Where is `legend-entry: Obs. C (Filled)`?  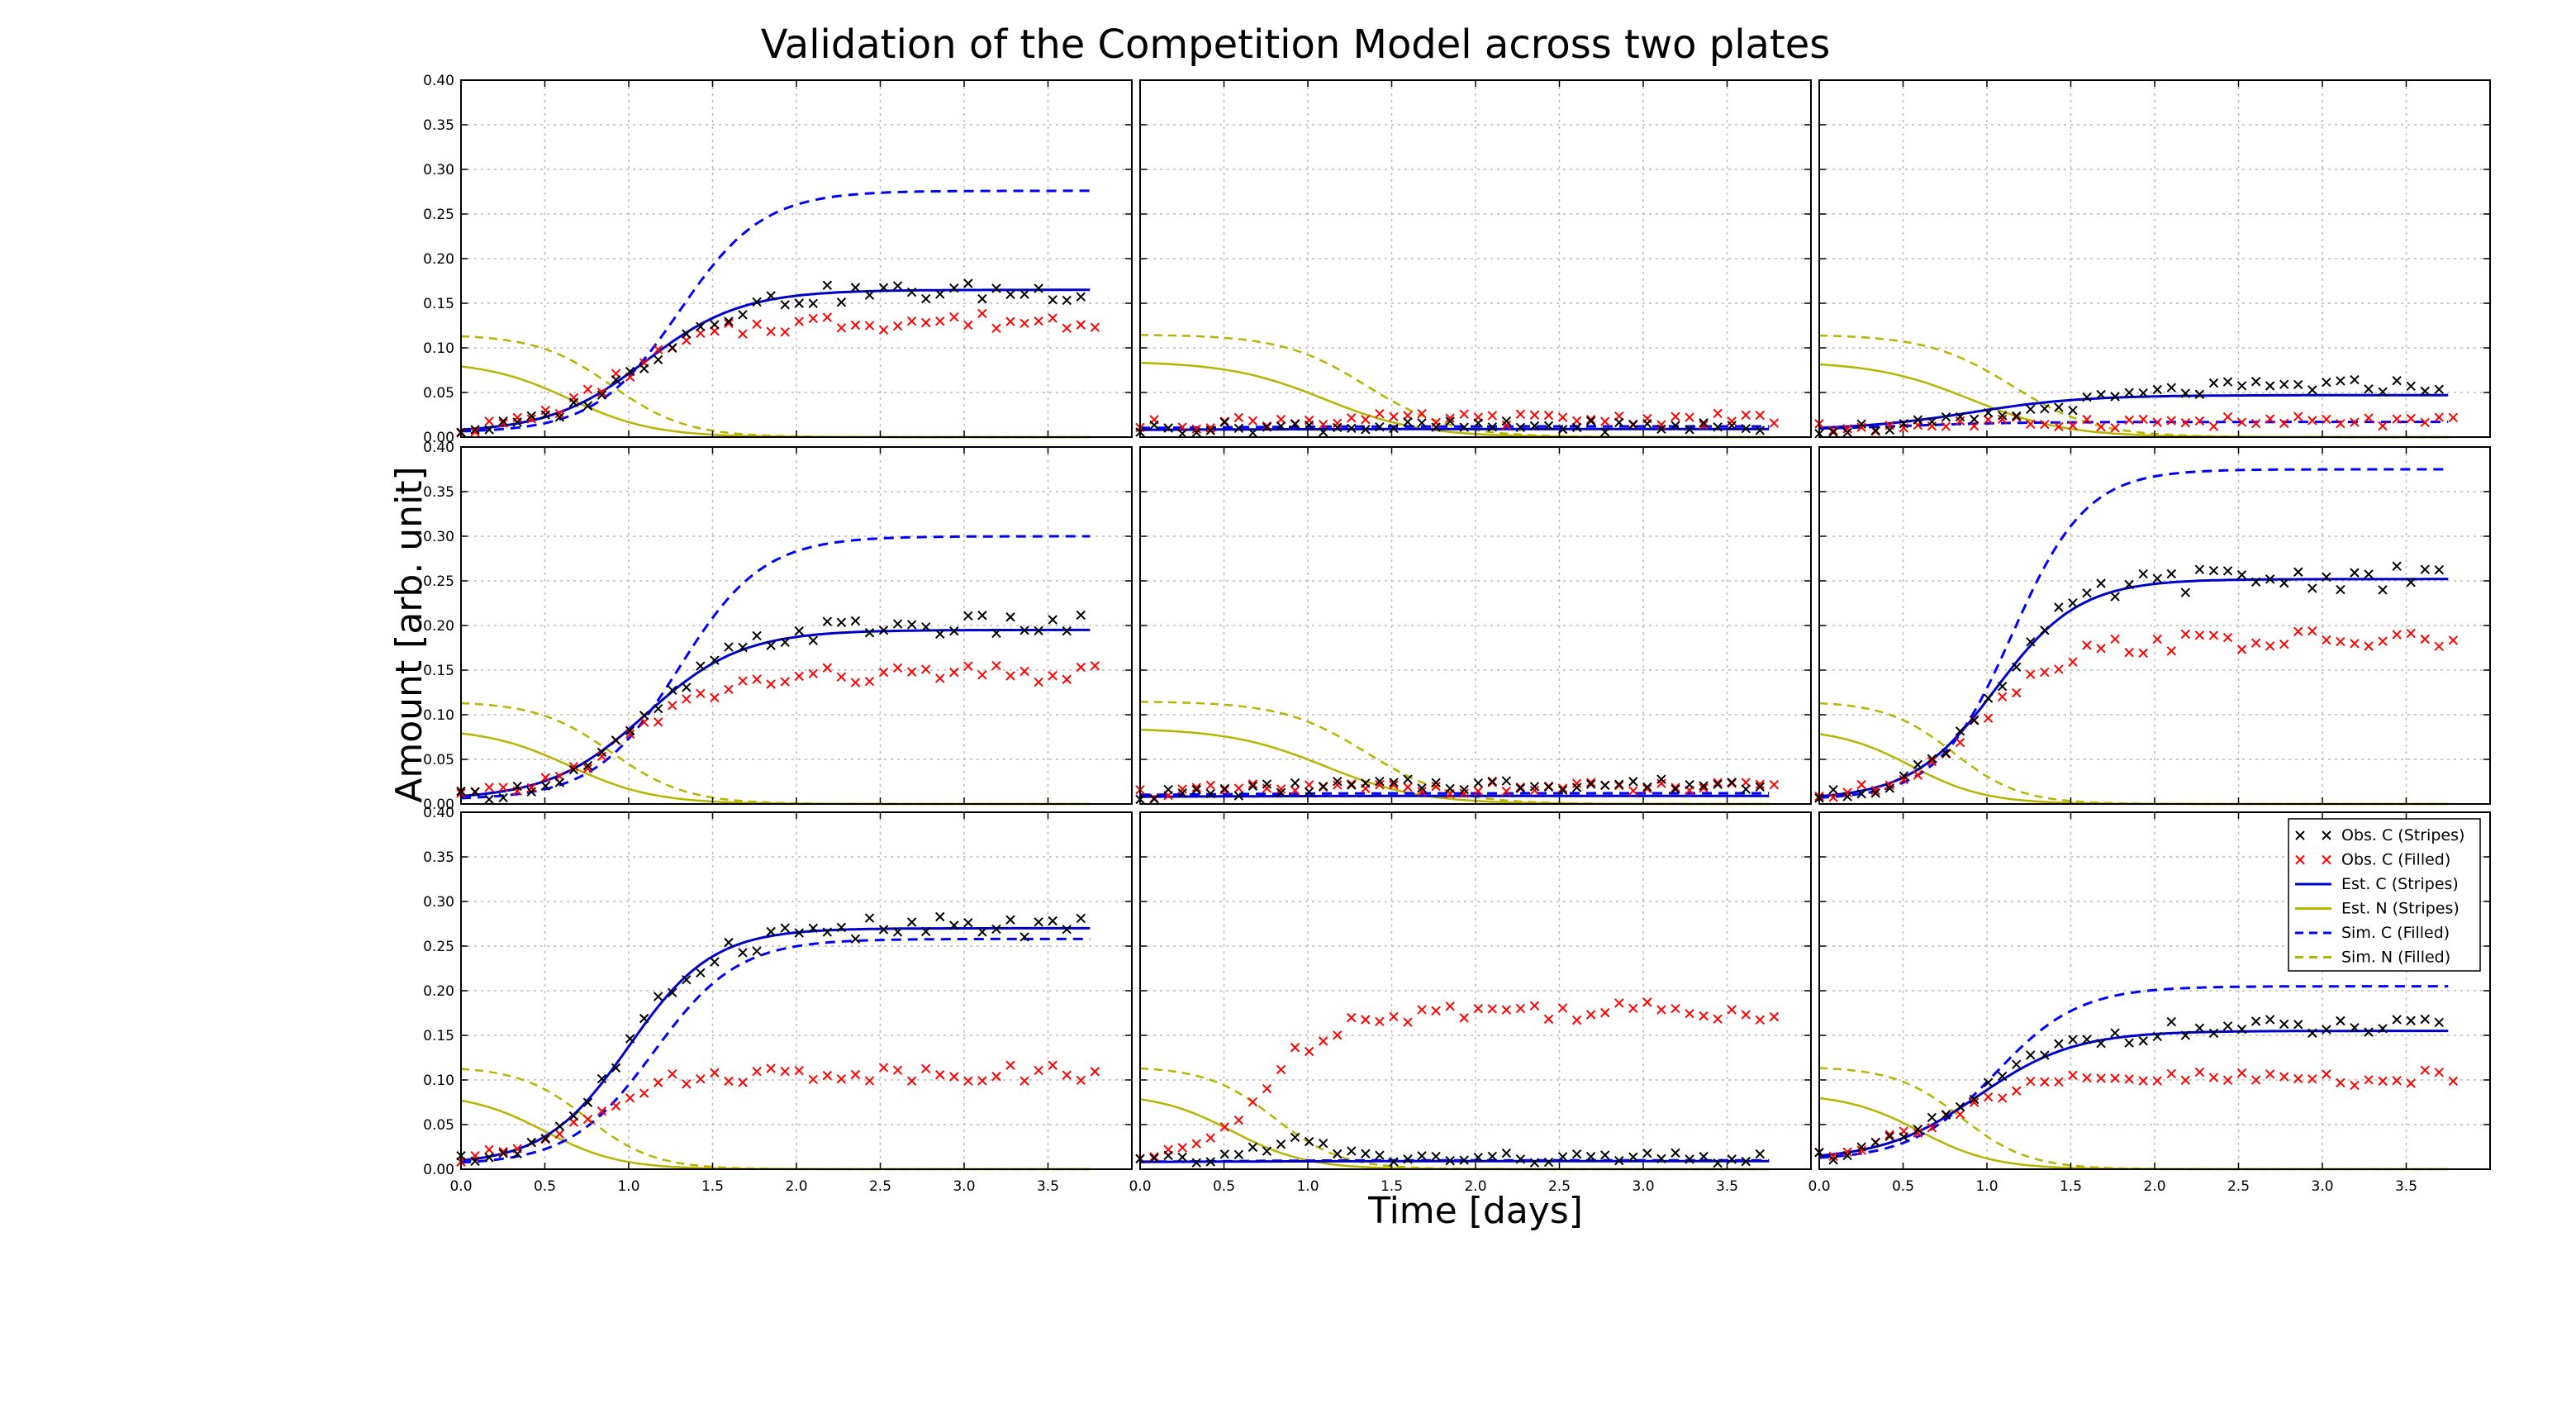 legend-entry: Obs. C (Filled) is located at coordinates (2372, 860).